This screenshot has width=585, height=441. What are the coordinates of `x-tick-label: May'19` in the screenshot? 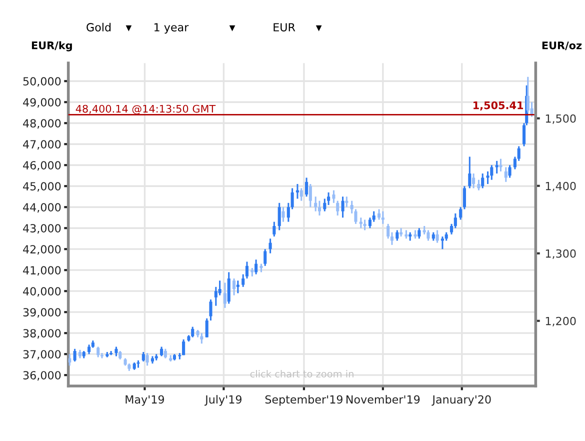 It's located at (145, 400).